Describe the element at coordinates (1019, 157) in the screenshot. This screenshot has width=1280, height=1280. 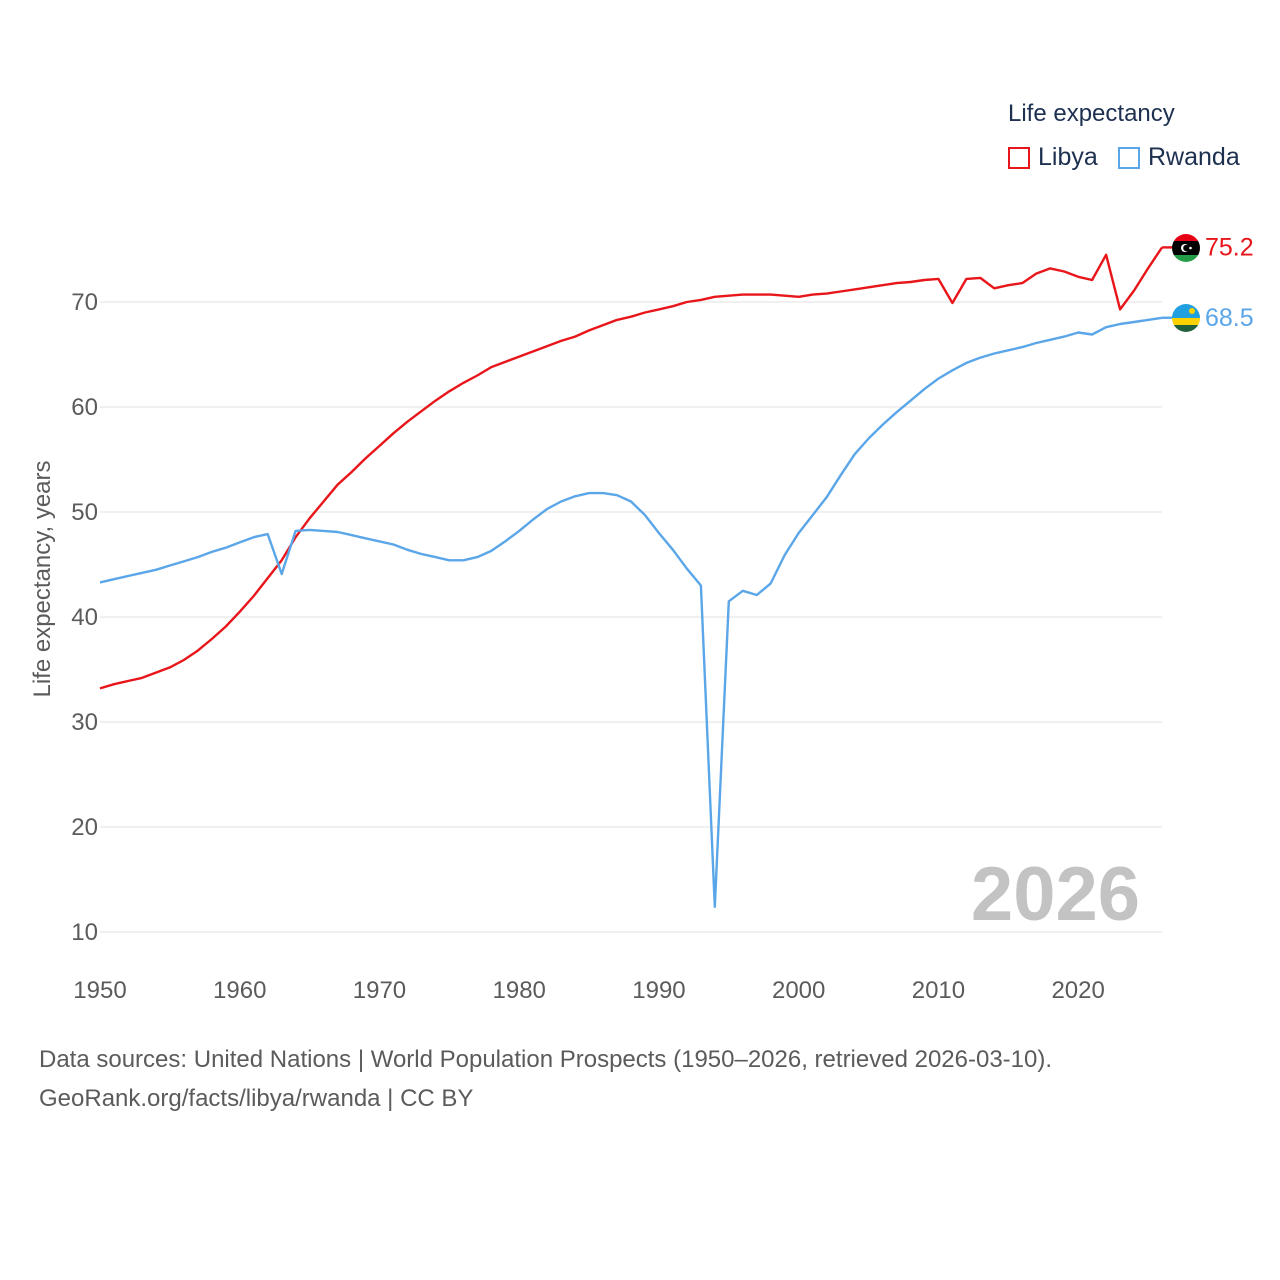
I see `legend-swatch-libya` at that location.